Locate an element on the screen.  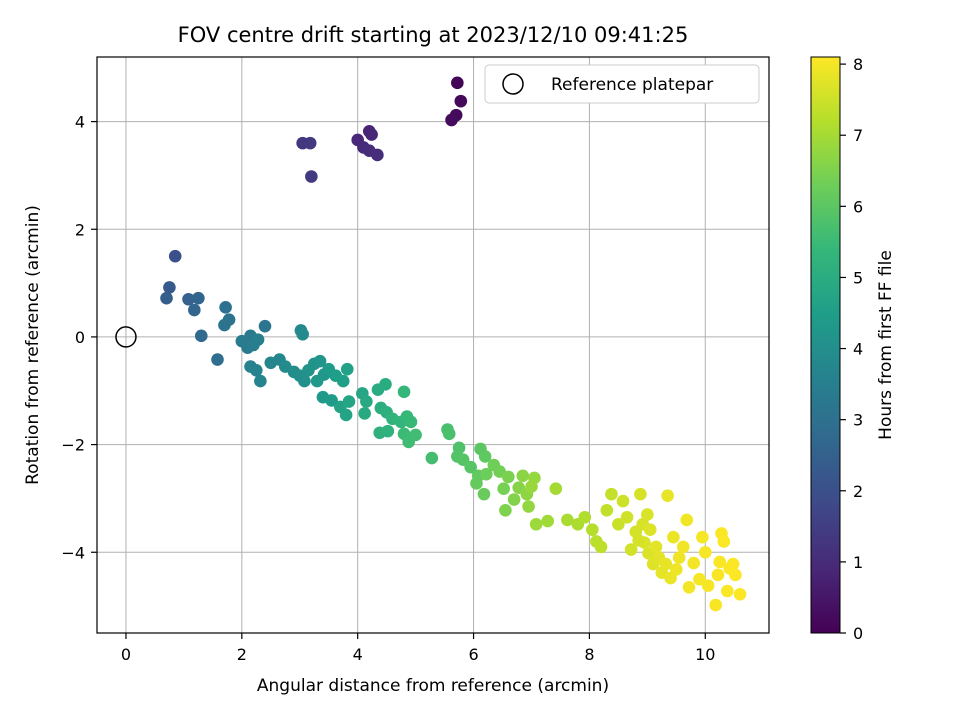
colorbar: 0 1 2 3 4 5 6 7 8 Hours from first FF file is located at coordinates (853, 349).